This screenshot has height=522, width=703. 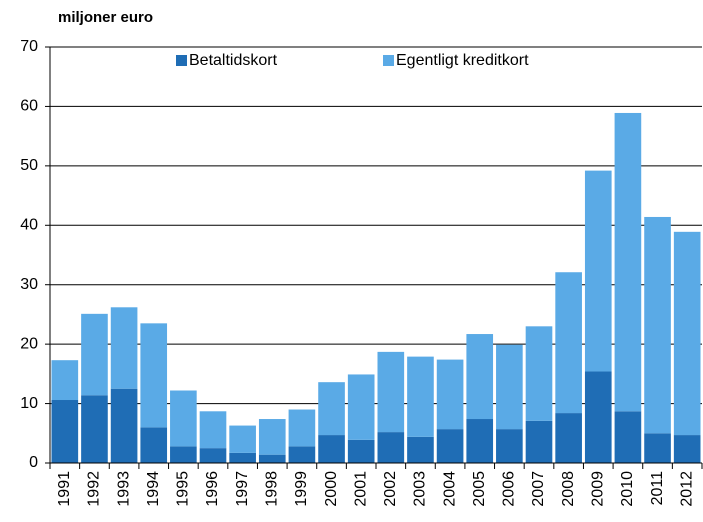 I want to click on x-tick-label: 2010, so click(x=627, y=489).